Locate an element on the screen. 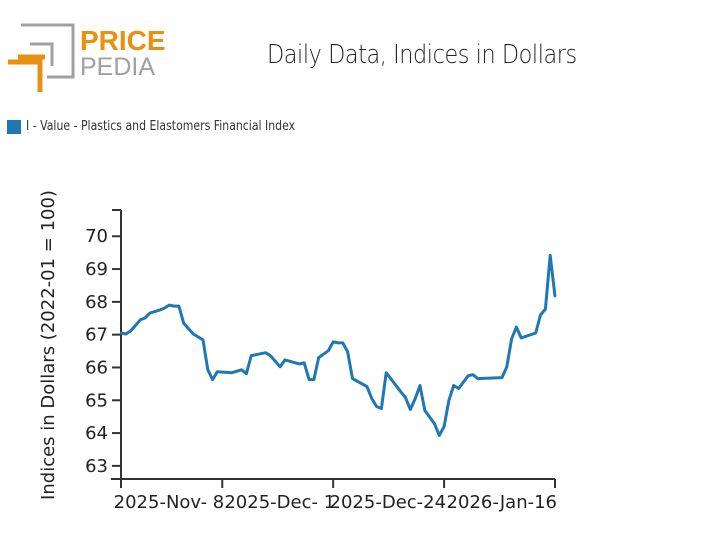 This screenshot has height=555, width=712. pricepedia-logo: PRICE PEDIA is located at coordinates (87, 57).